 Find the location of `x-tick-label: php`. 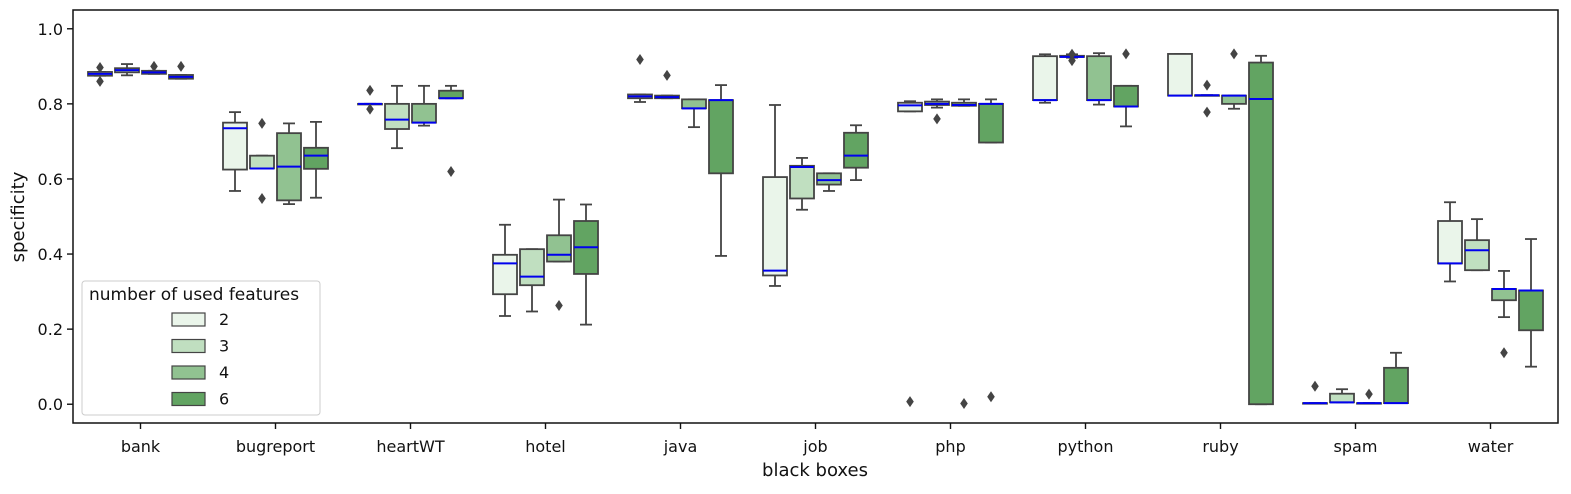

x-tick-label: php is located at coordinates (950, 446).